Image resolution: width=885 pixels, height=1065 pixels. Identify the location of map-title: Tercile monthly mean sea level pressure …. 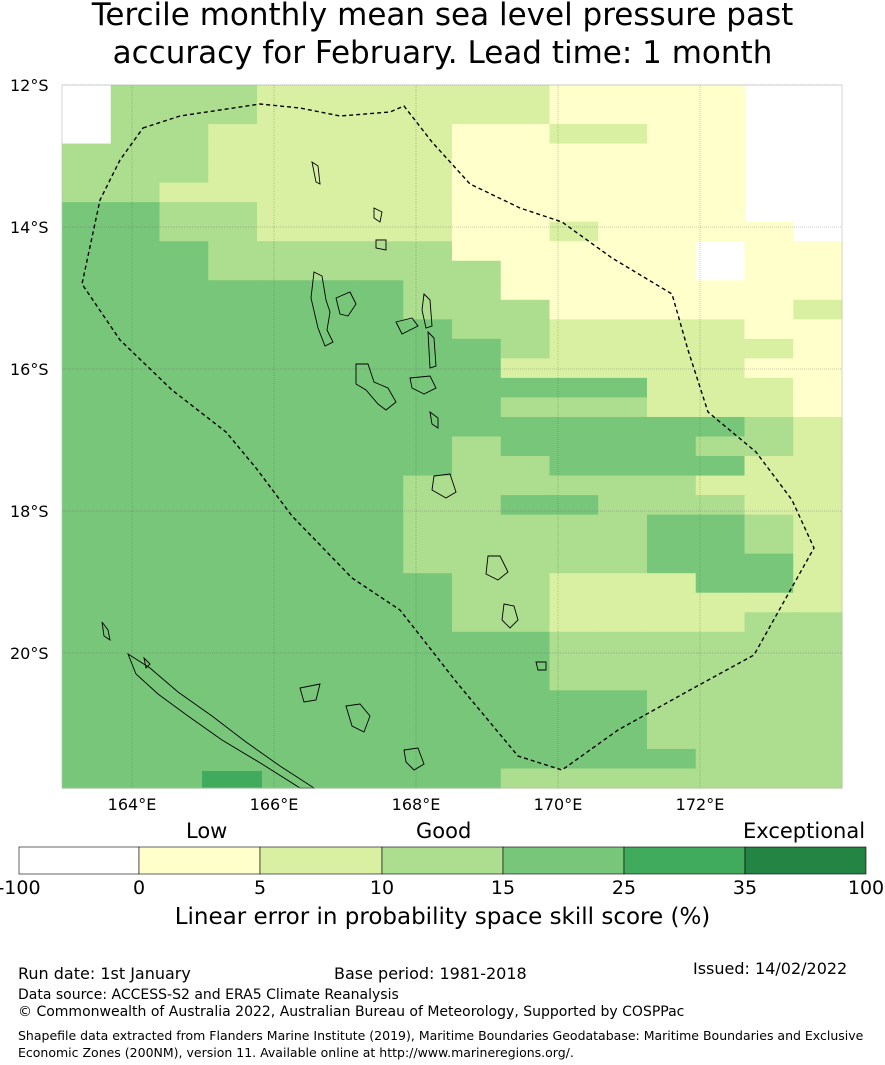
(442, 36).